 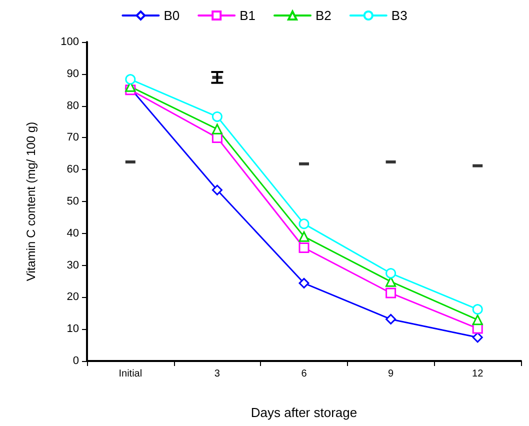 I want to click on y-tick-label: 10, so click(x=72, y=329).